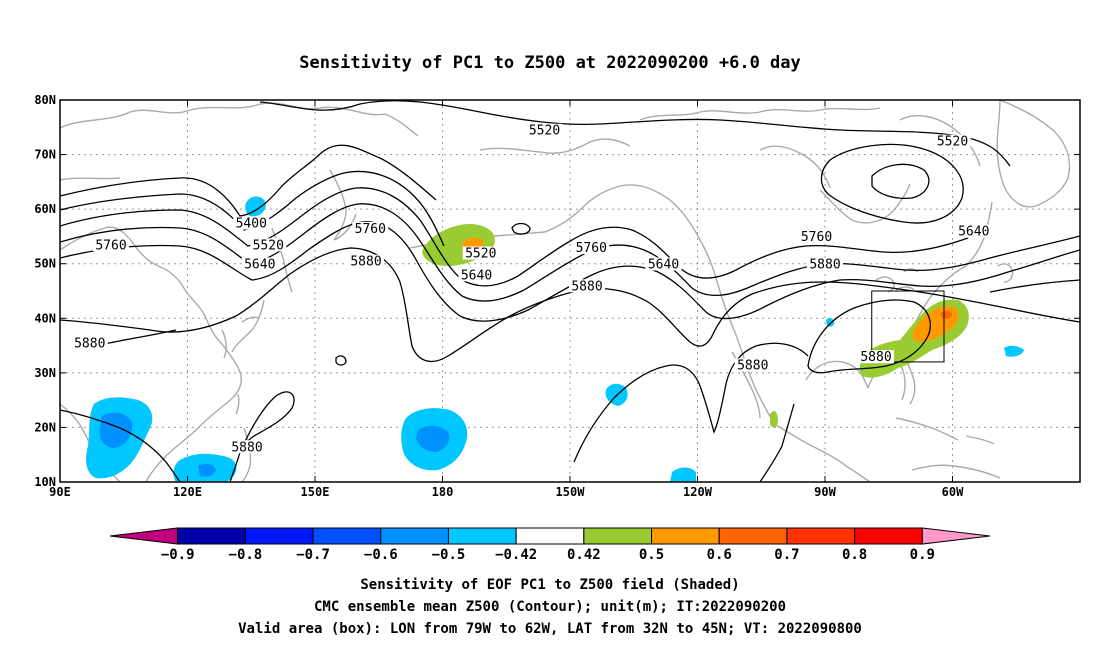 Image resolution: width=1100 pixels, height=650 pixels. What do you see at coordinates (45, 264) in the screenshot?
I see `lat-label: 50N` at bounding box center [45, 264].